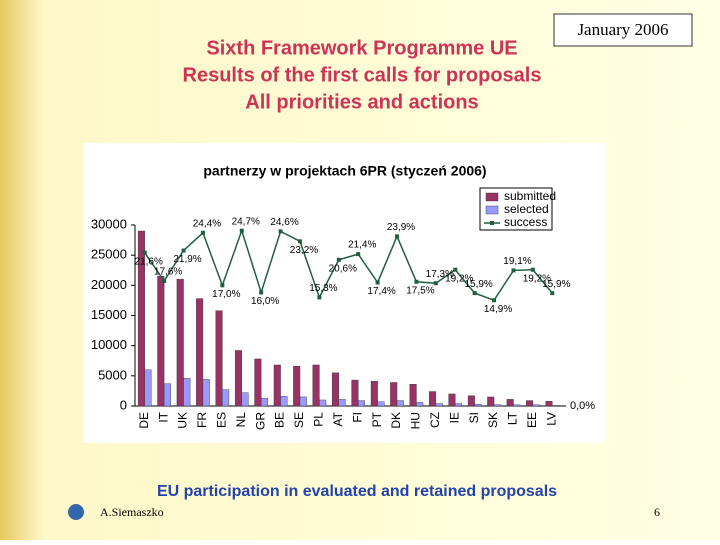 The image size is (720, 545). What do you see at coordinates (123, 404) in the screenshot?
I see `y-tick-label: 0` at bounding box center [123, 404].